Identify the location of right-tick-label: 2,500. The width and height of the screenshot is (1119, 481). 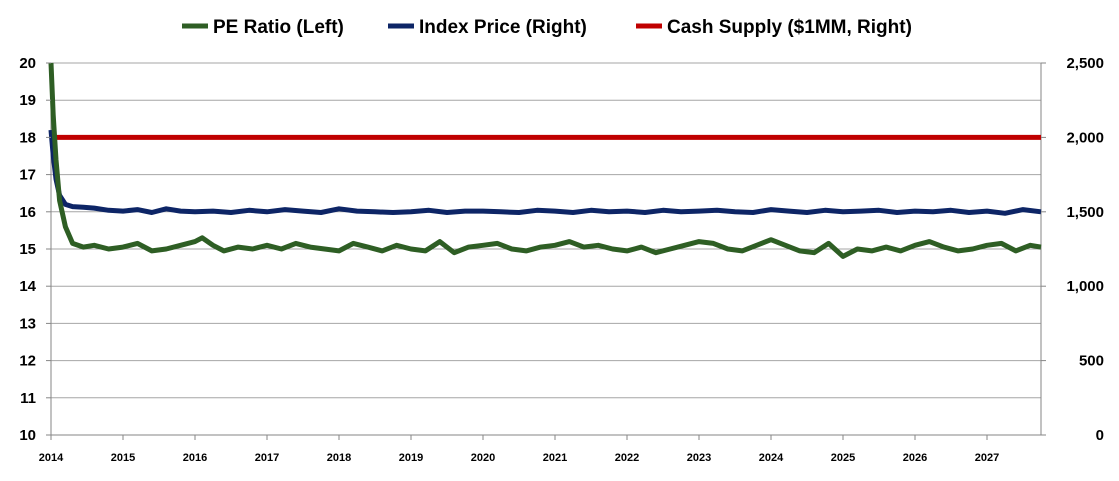
(1085, 63).